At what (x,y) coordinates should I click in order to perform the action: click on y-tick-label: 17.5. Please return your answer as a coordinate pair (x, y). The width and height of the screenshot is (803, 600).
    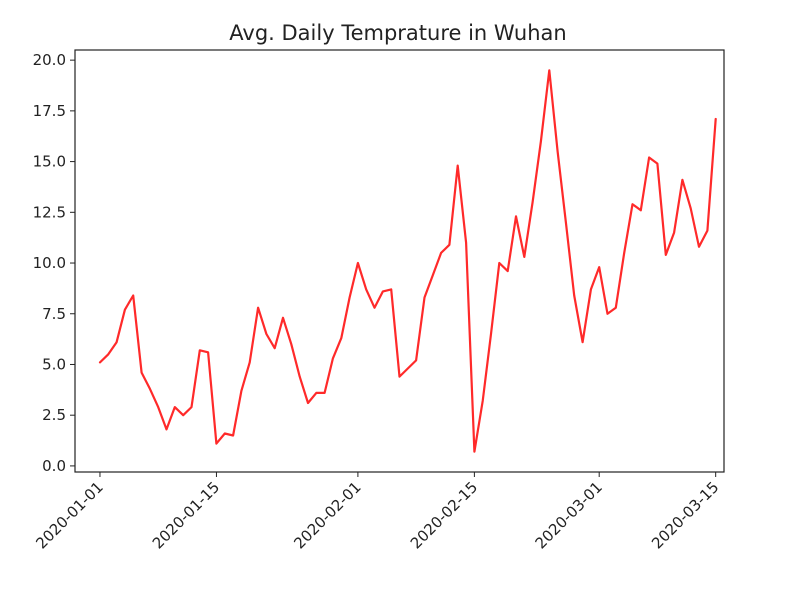
    Looking at the image, I should click on (49, 111).